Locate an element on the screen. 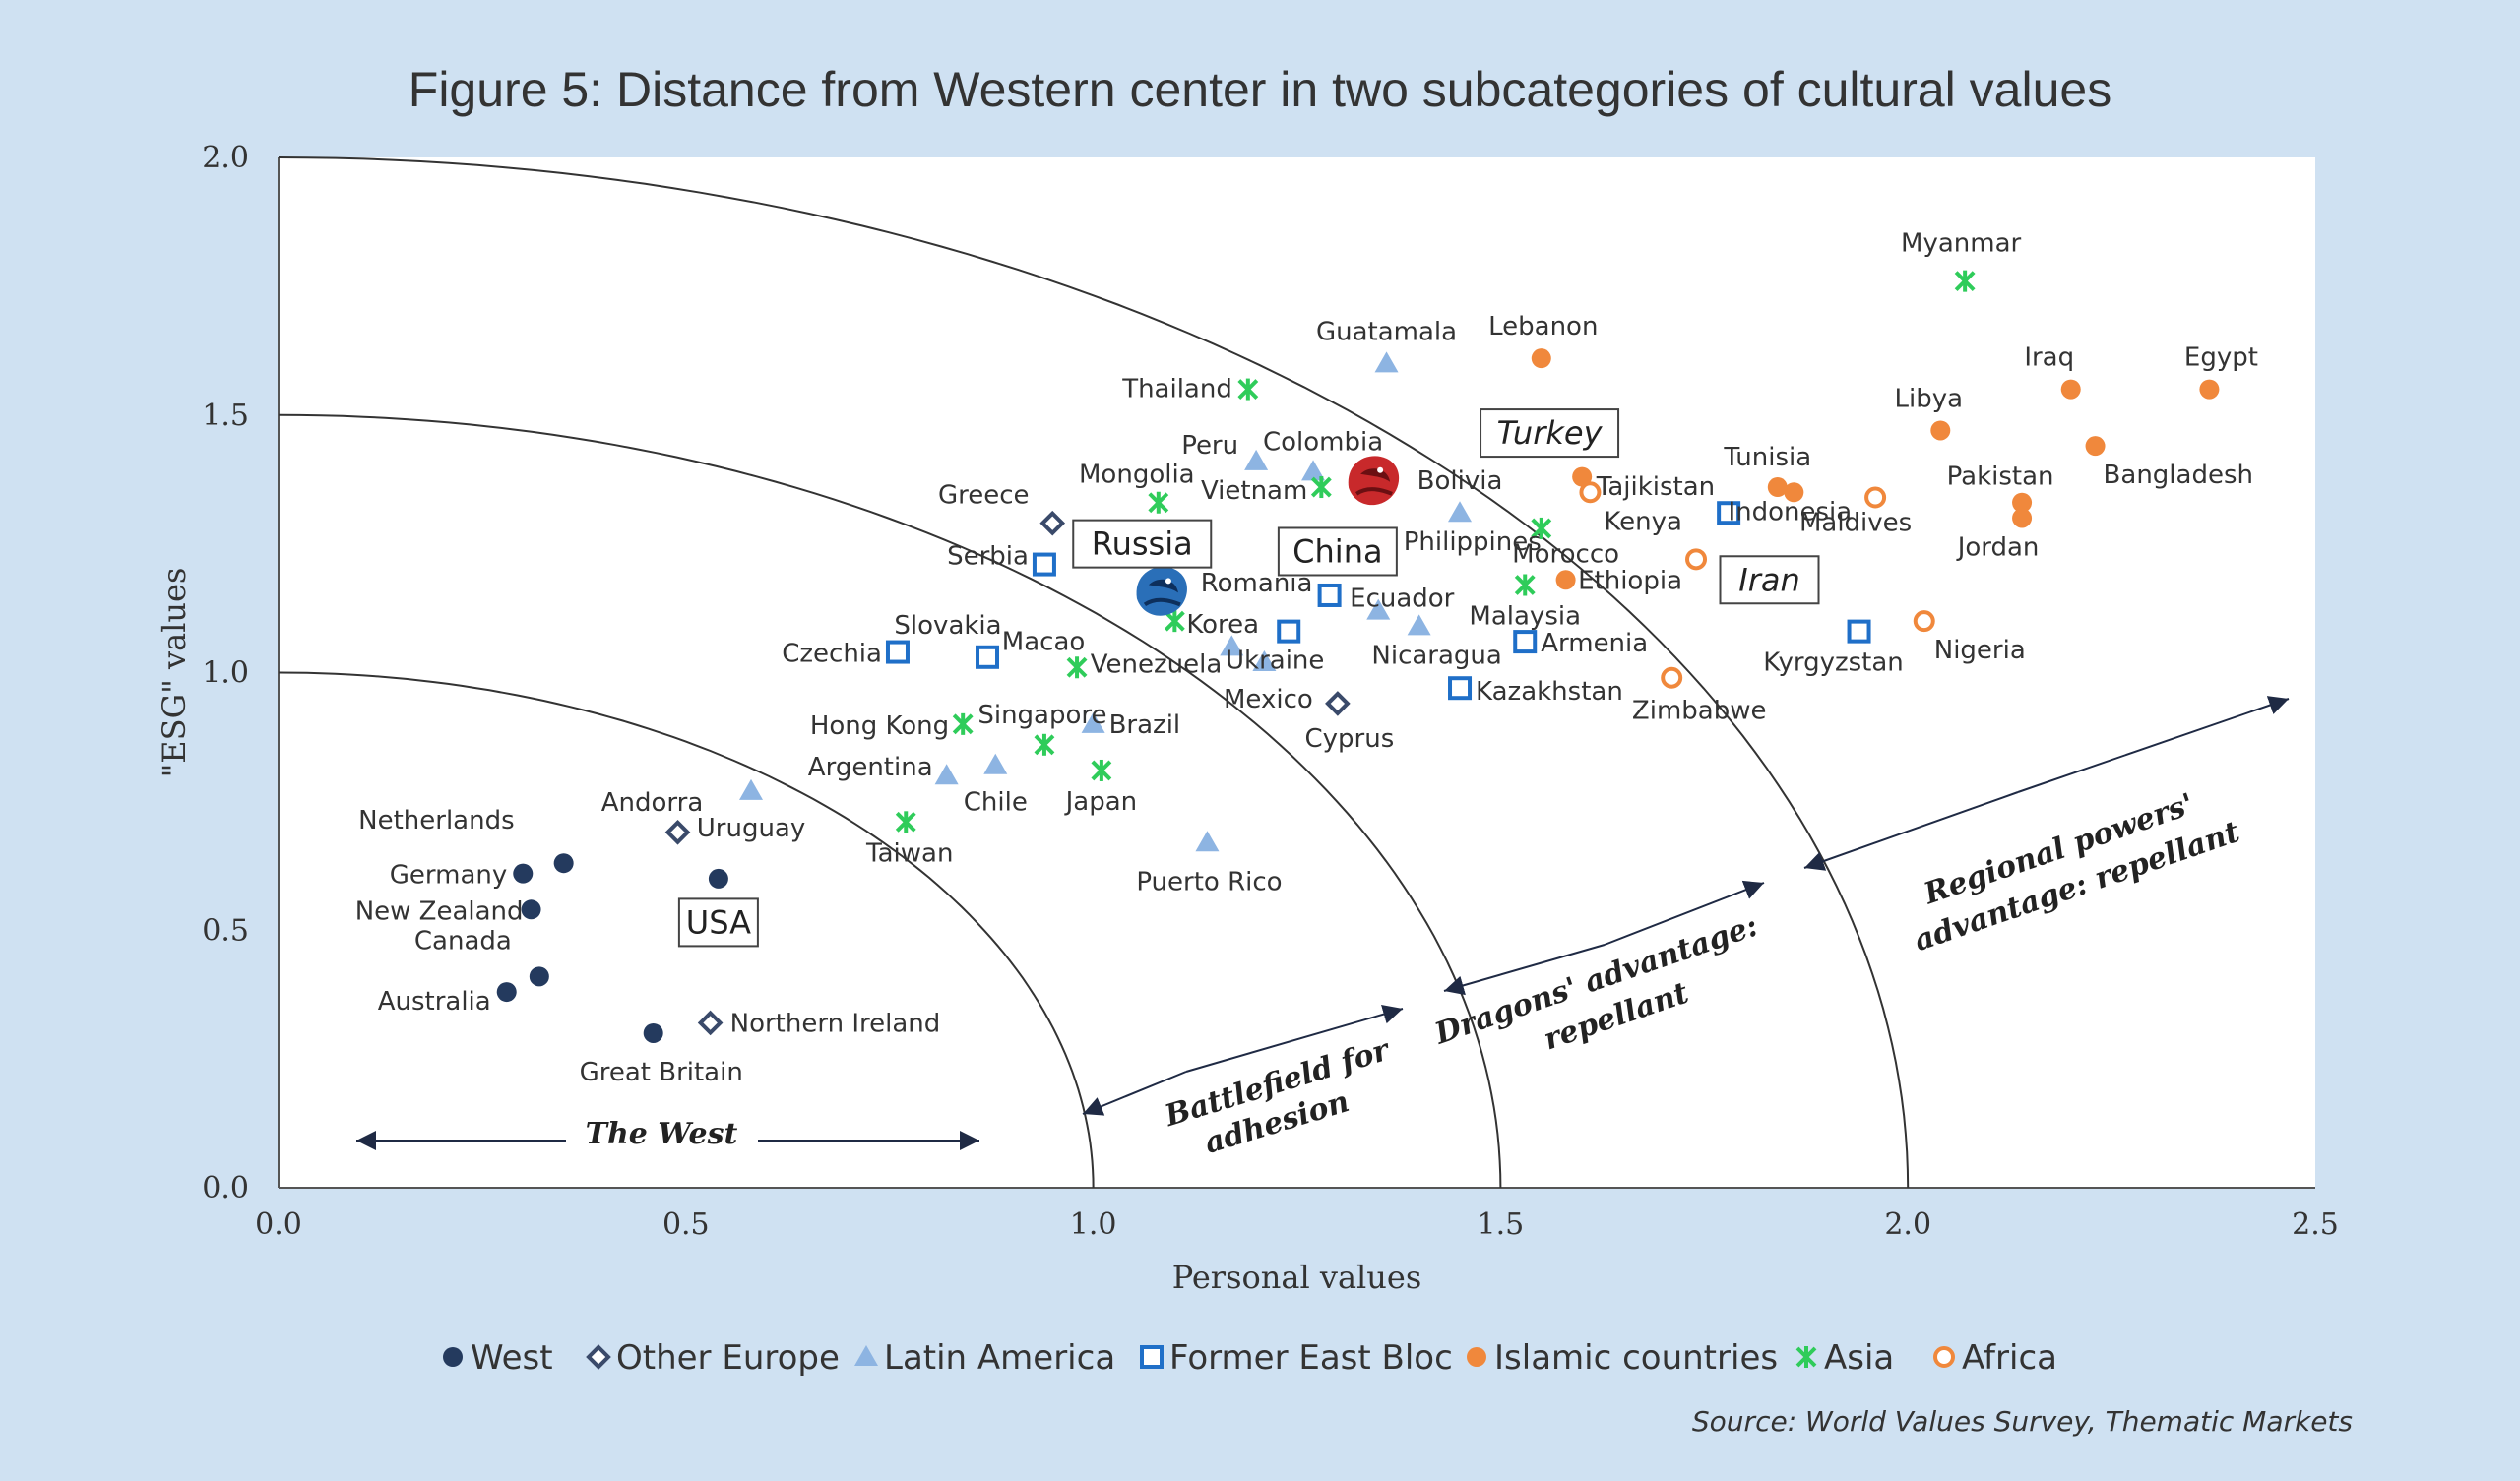  legend-label-islamic-countries: Islamic countries is located at coordinates (1636, 1358).